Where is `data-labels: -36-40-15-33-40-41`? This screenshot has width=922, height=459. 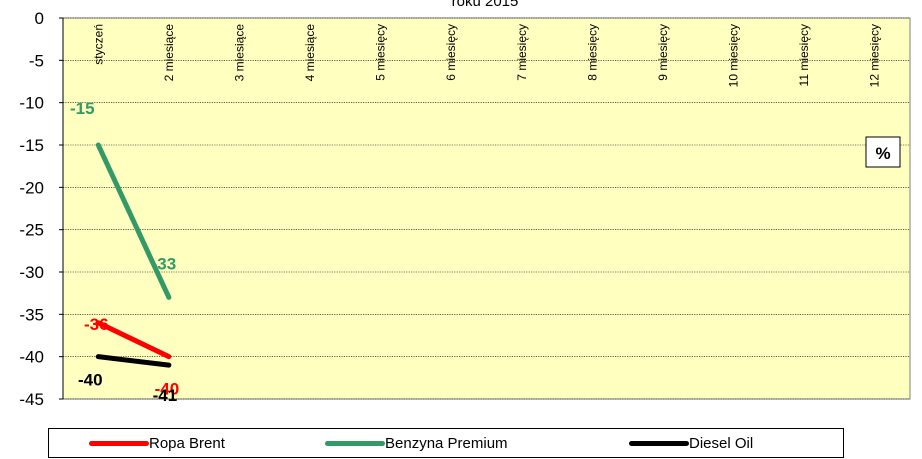 data-labels: -36-40-15-33-40-41 is located at coordinates (124, 252).